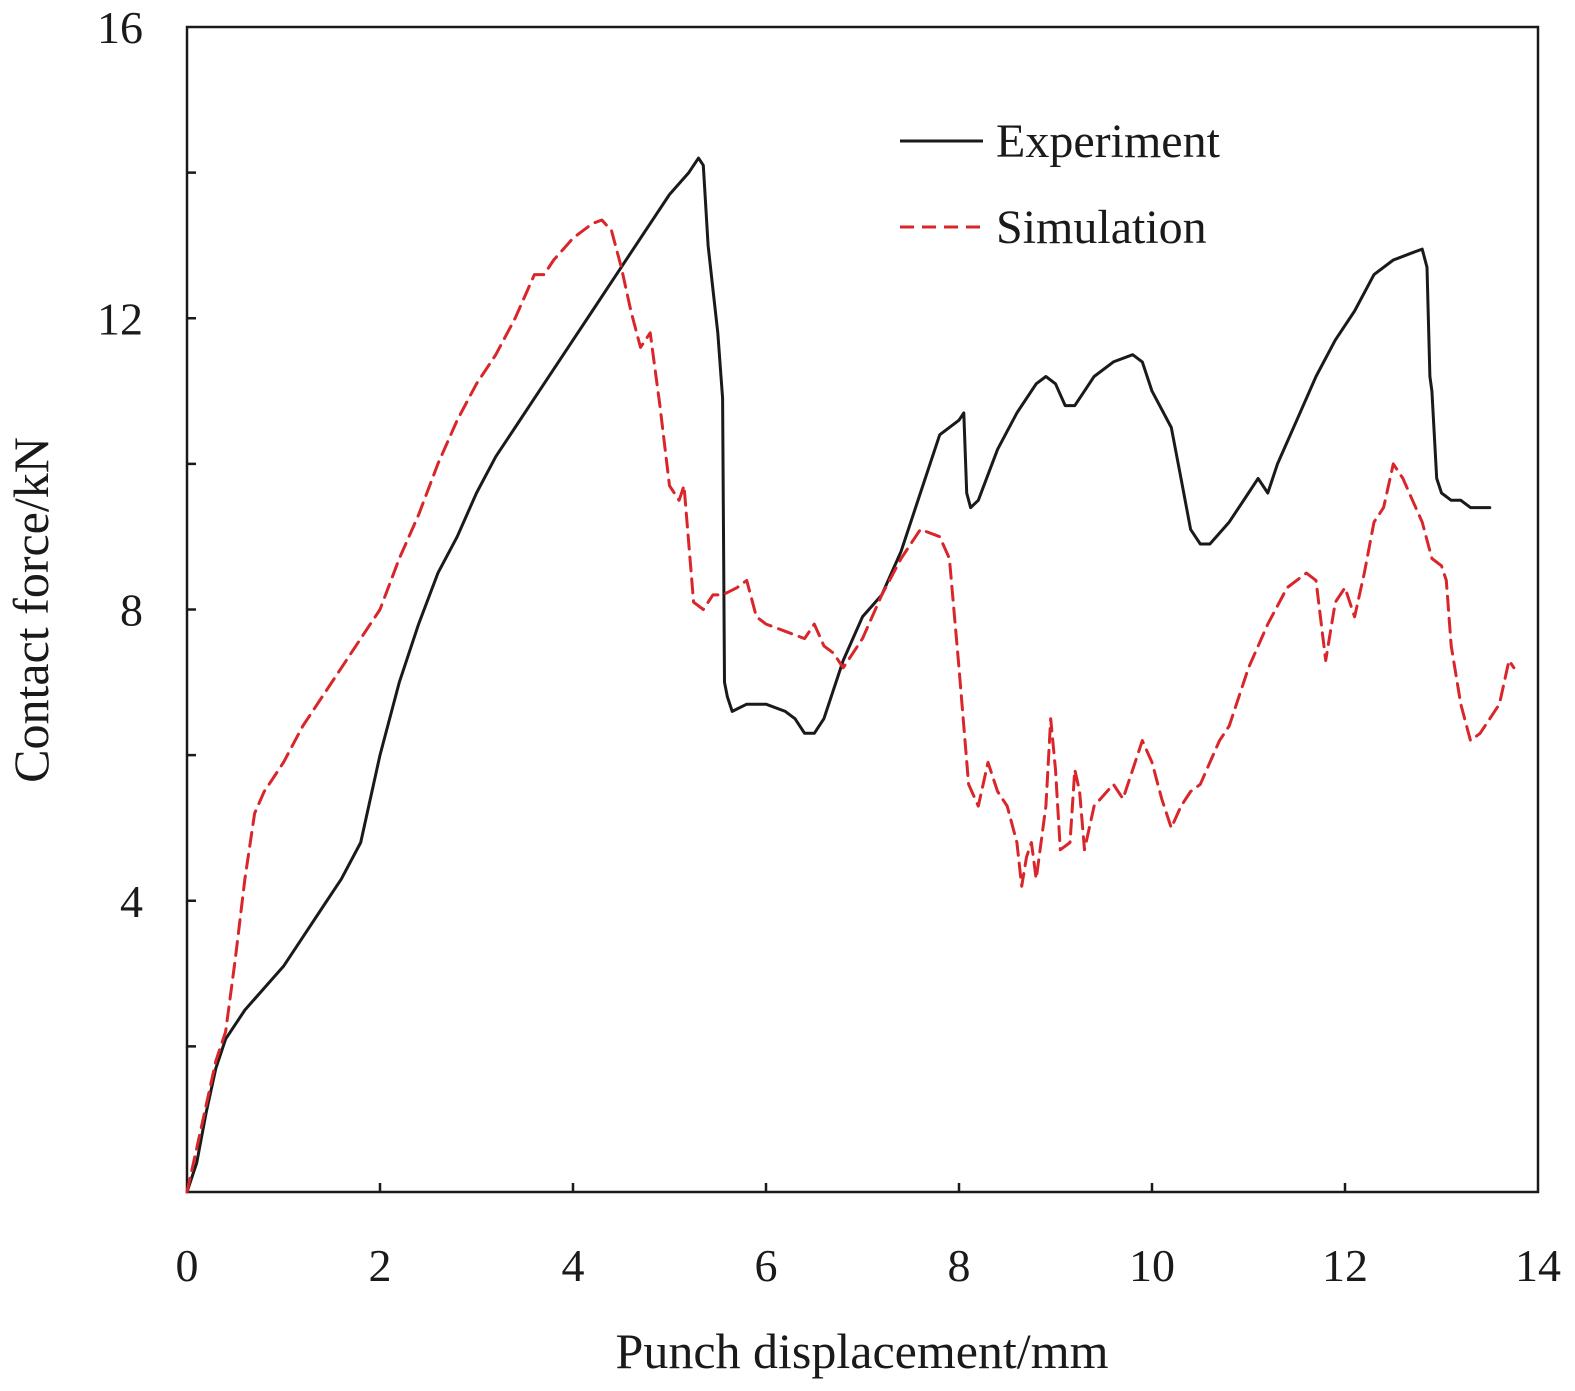 The image size is (1575, 1391). I want to click on x-tick-label-0: 0, so click(187, 1265).